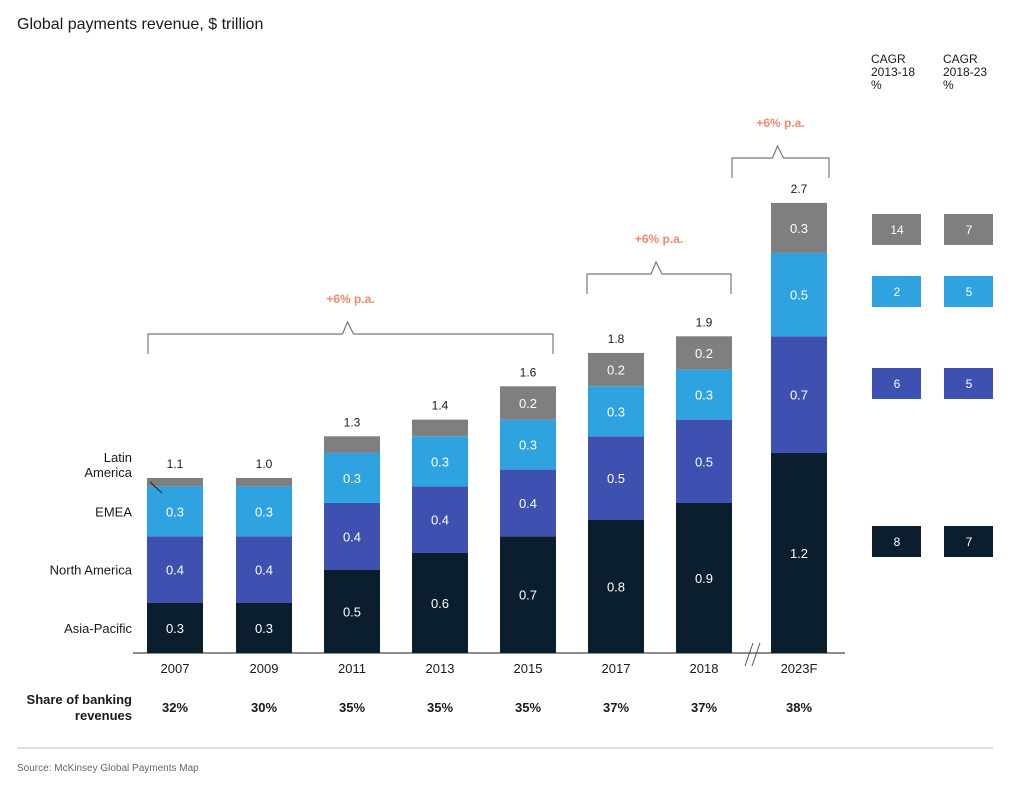  What do you see at coordinates (156, 487) in the screenshot?
I see `series-leader-line` at bounding box center [156, 487].